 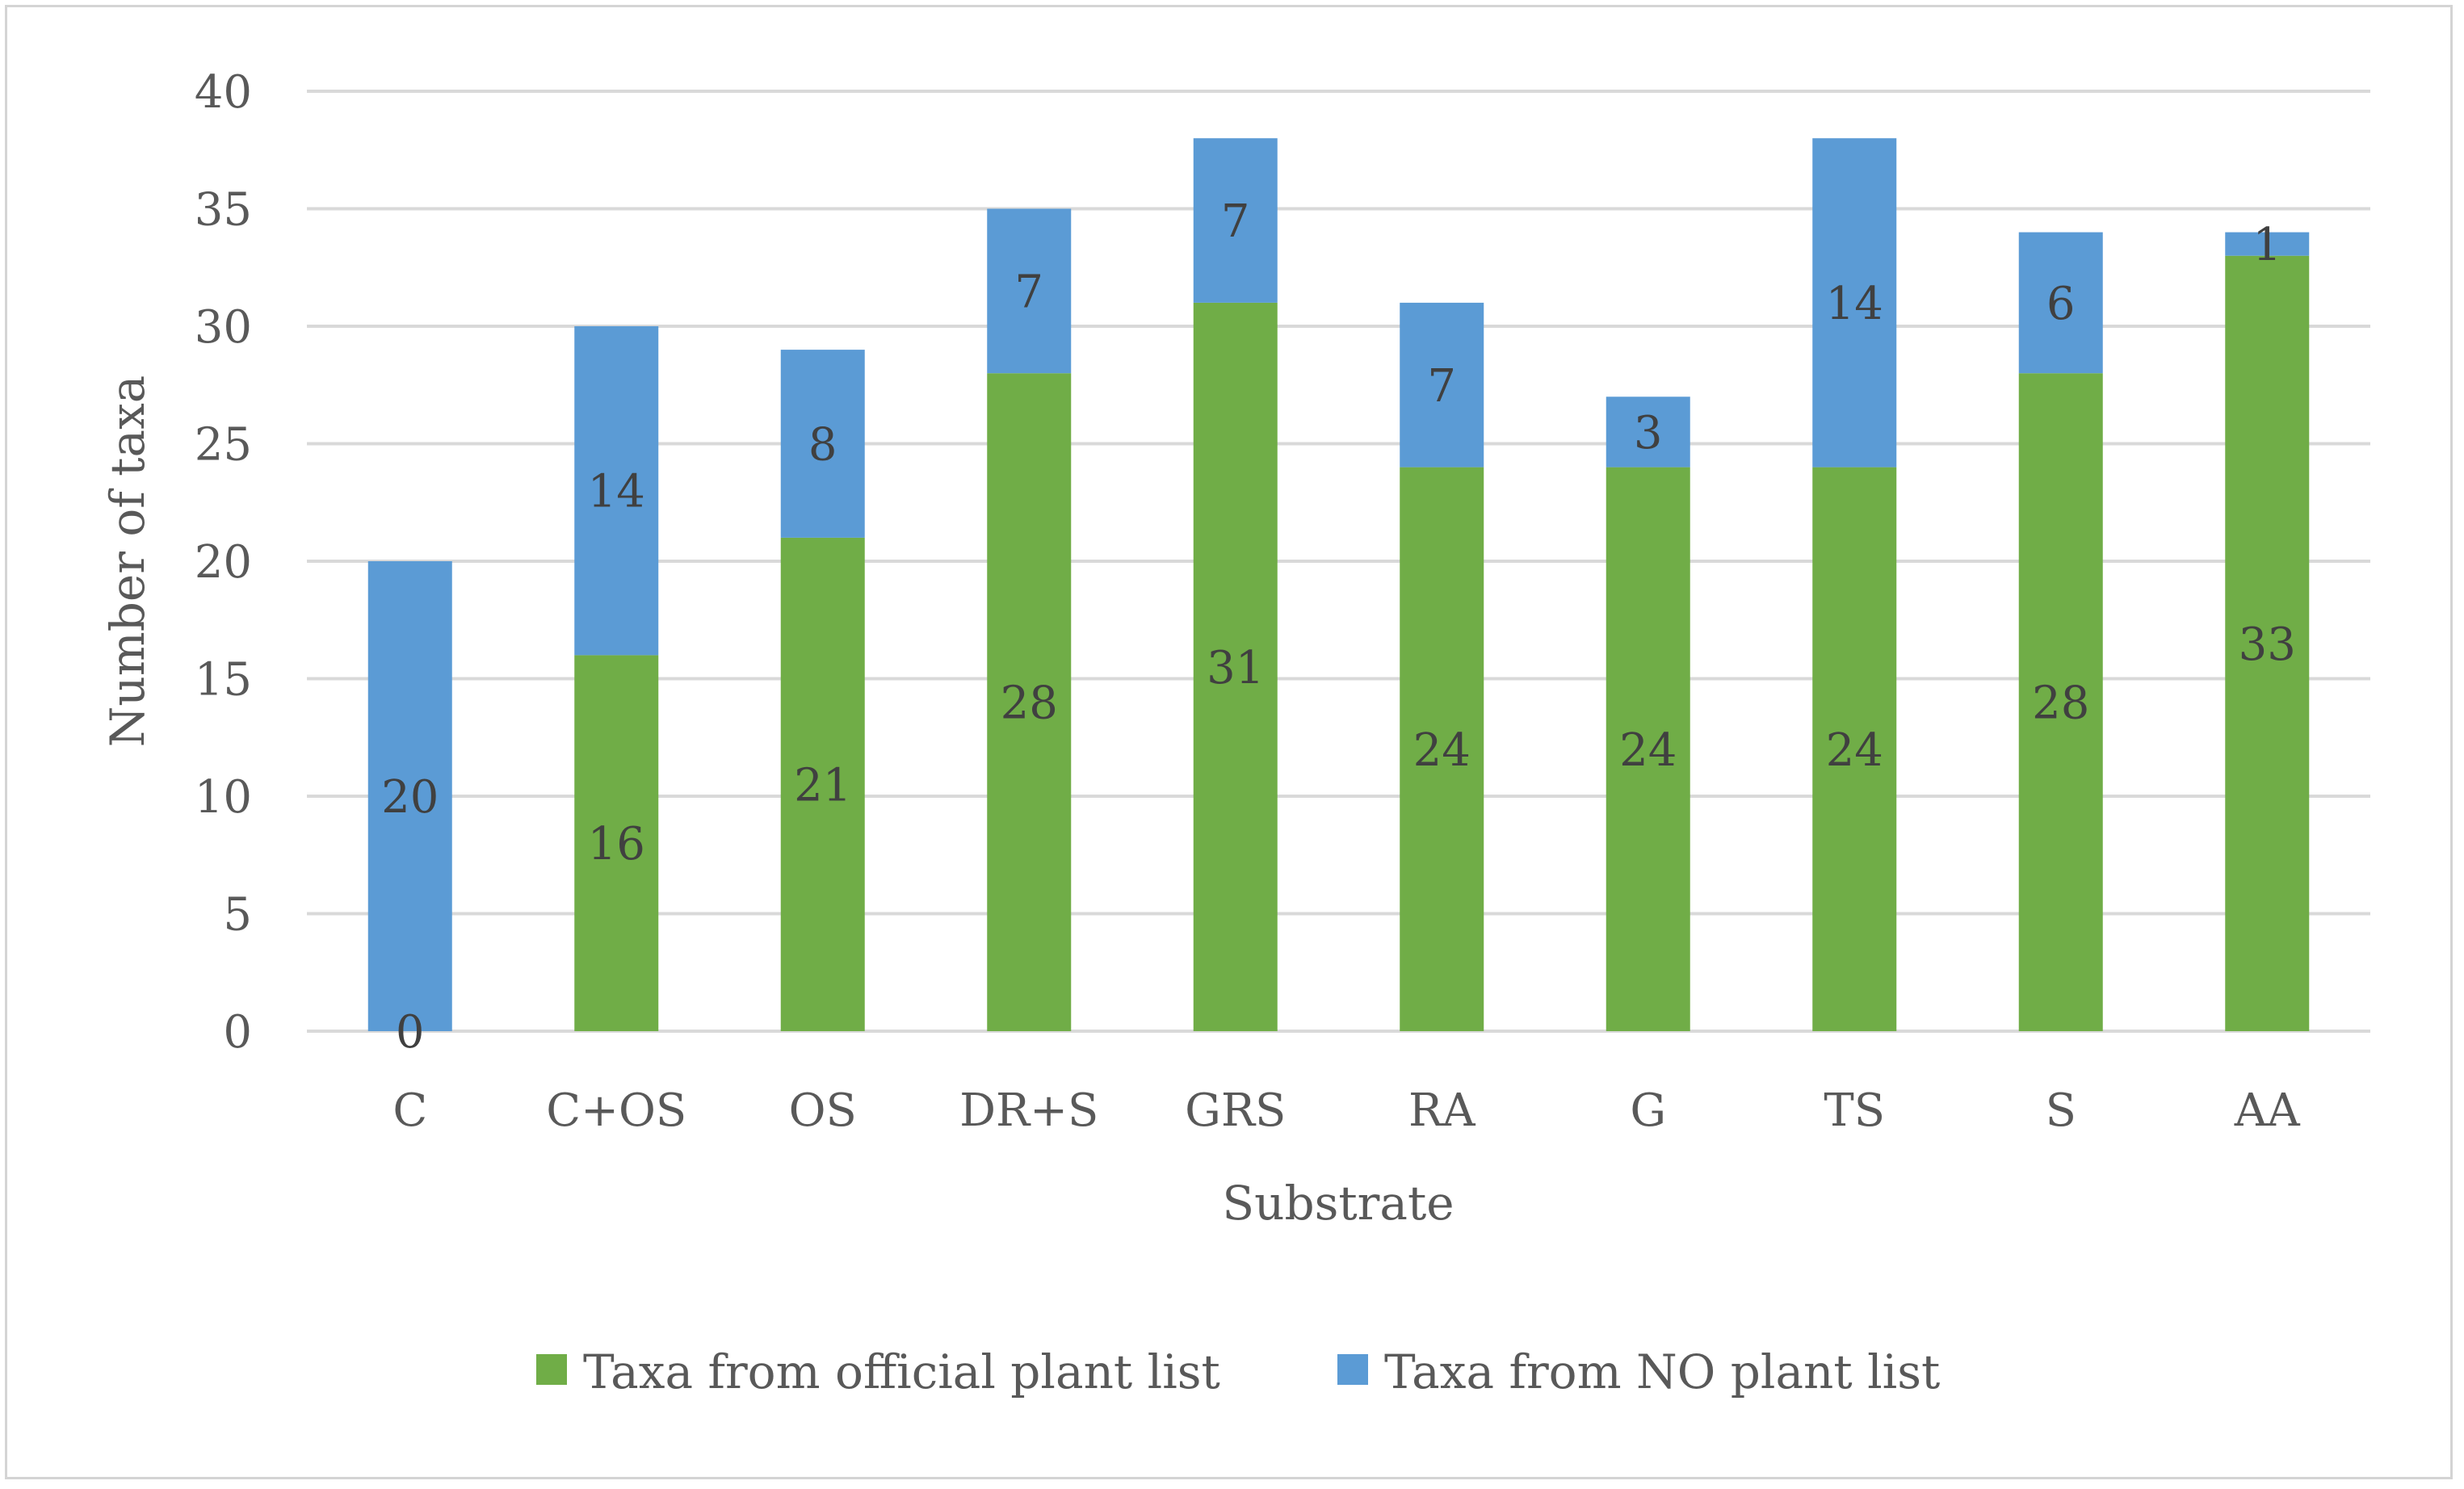 I want to click on data-label-no-list-GRS: 7, so click(x=1235, y=221).